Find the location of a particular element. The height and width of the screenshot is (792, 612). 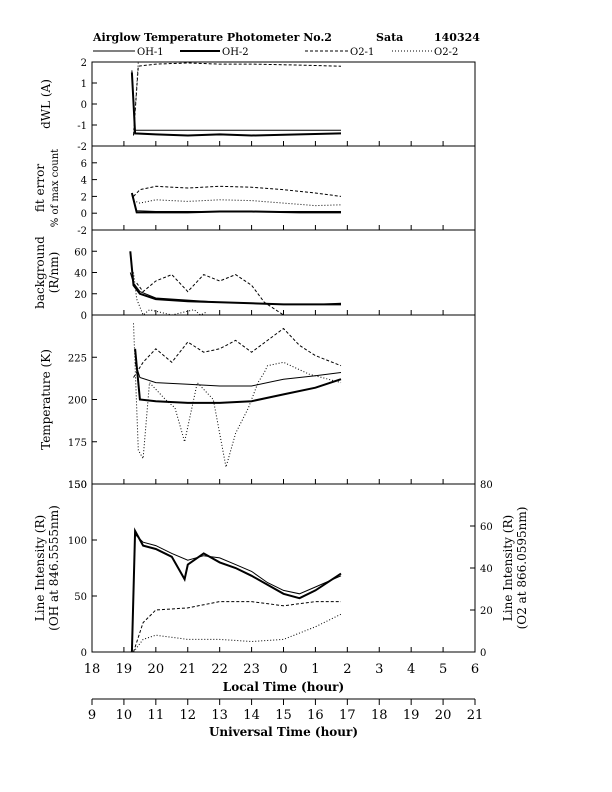

x-tick-label-ut: 16 is located at coordinates (315, 715).